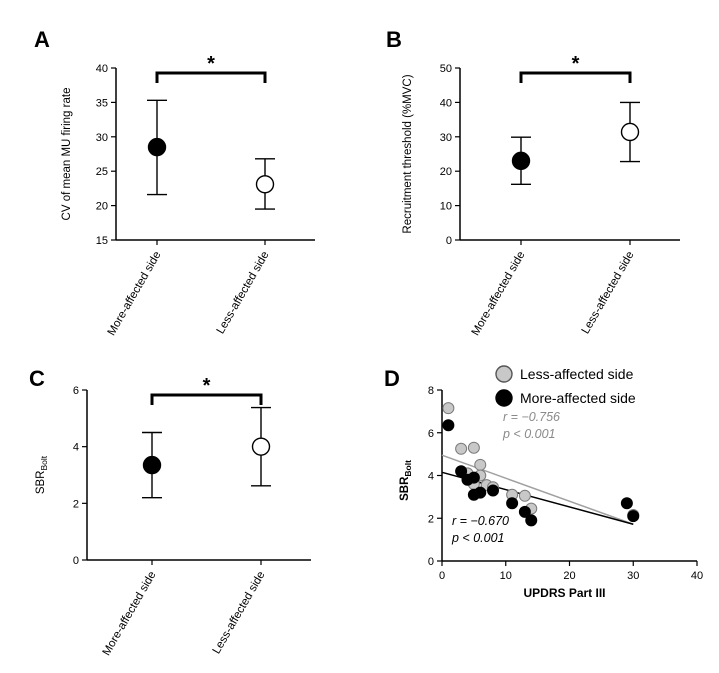 The height and width of the screenshot is (673, 719). What do you see at coordinates (37, 378) in the screenshot?
I see `panel-label-c: C` at bounding box center [37, 378].